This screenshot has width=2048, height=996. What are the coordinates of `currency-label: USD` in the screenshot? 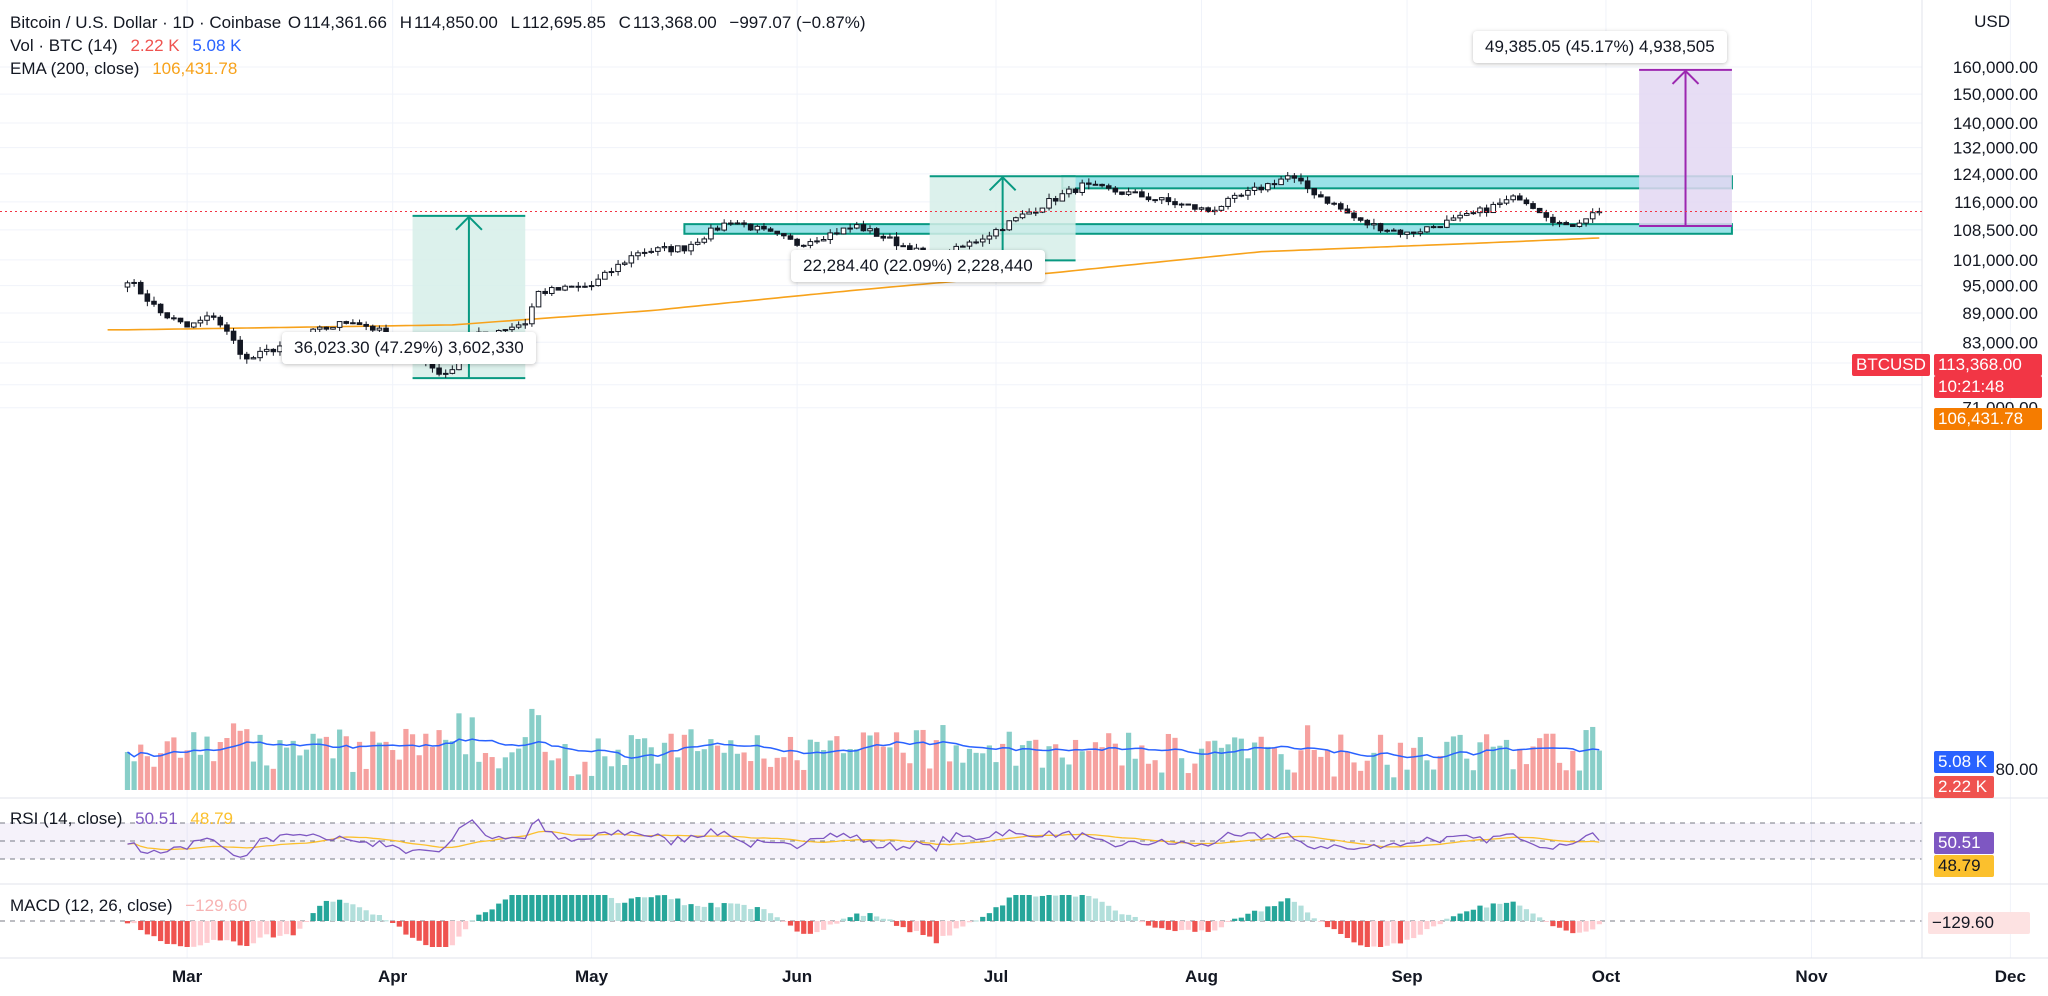 It's located at (1992, 21).